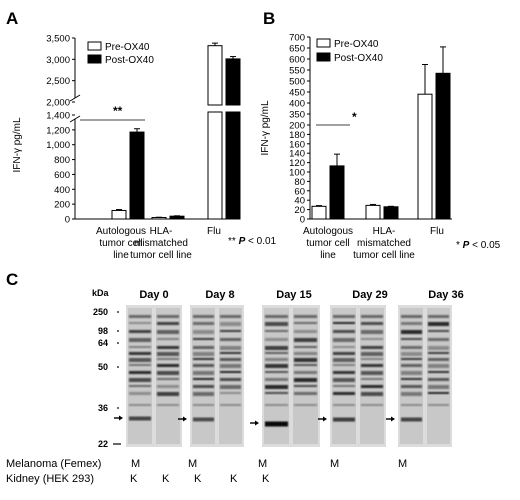 The image size is (520, 500). What do you see at coordinates (62, 175) in the screenshot?
I see `panel-a-tick-label: 600` at bounding box center [62, 175].